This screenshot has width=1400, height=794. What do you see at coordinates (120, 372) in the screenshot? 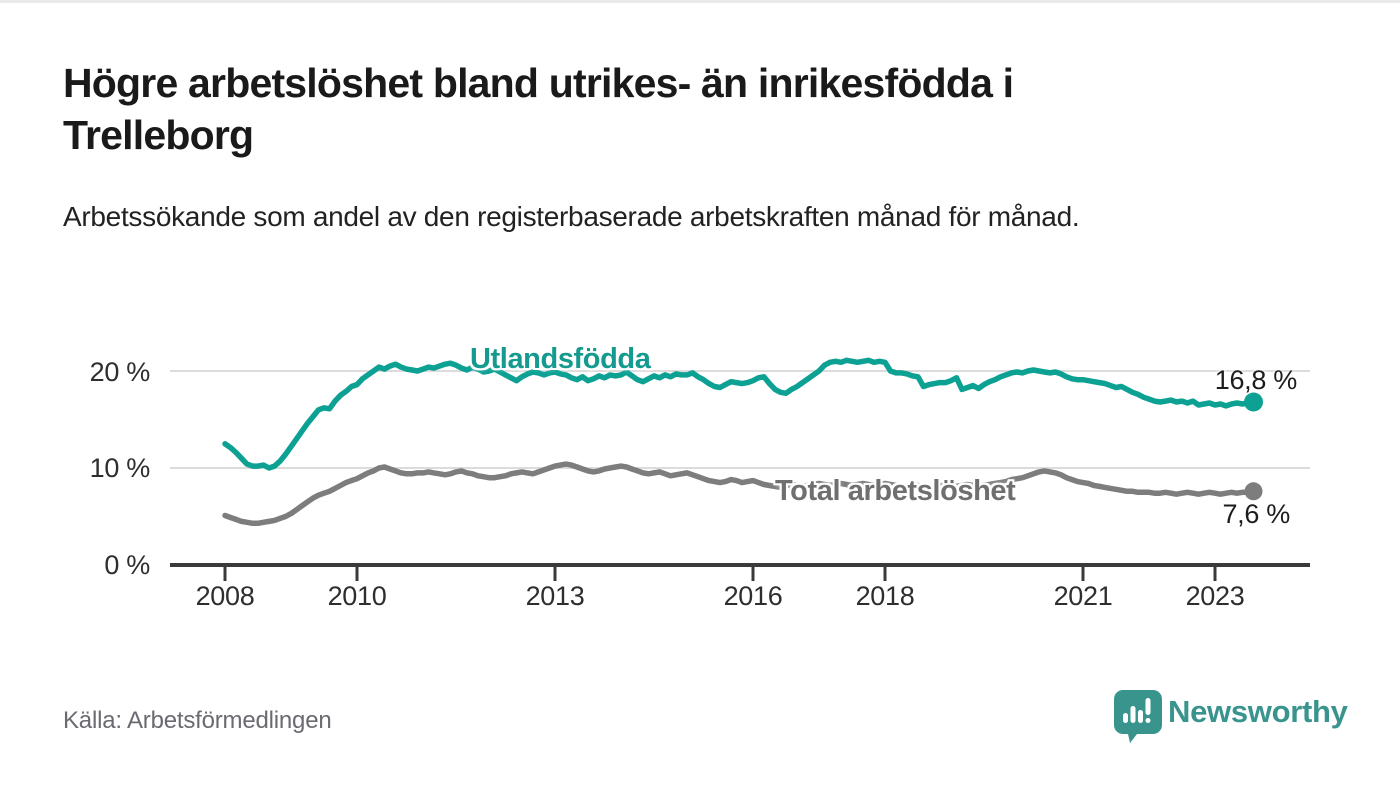
I see `y-tick-label-20: 20 %` at bounding box center [120, 372].